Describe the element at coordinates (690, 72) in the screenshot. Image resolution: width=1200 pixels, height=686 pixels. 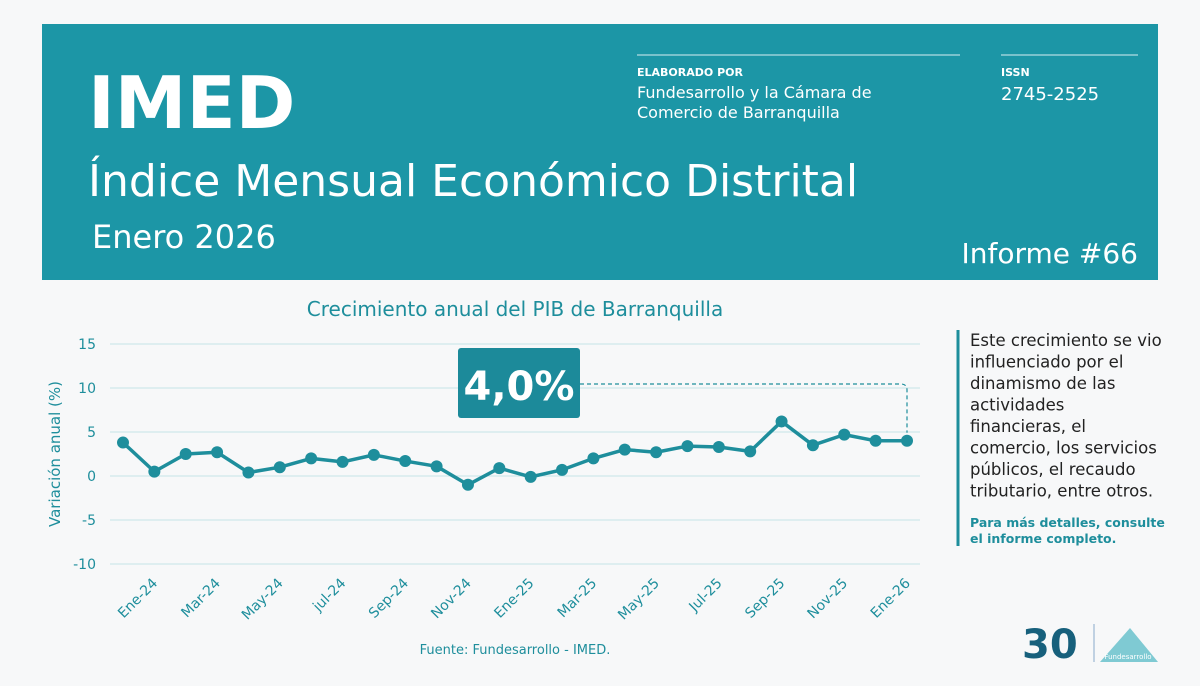
I see `elaborated-label: ELABORADO POR` at that location.